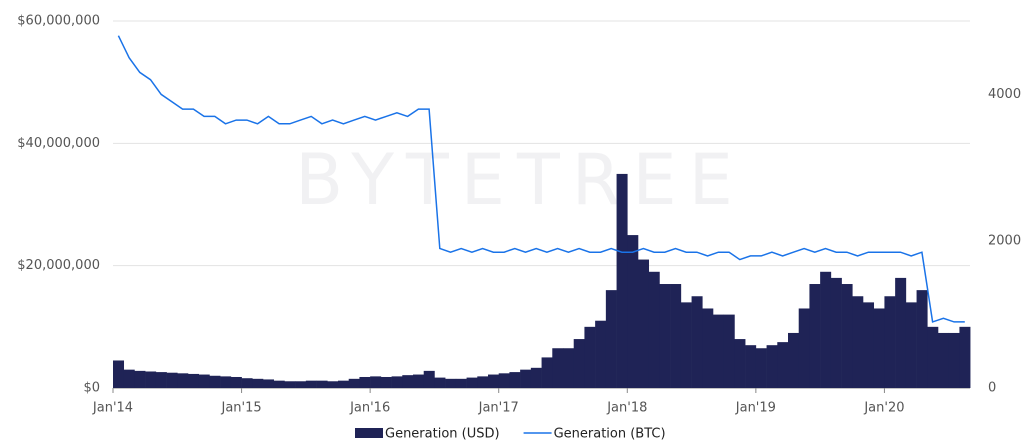 This screenshot has height=445, width=1032. I want to click on y-tick-label: $20,000,000, so click(58, 265).